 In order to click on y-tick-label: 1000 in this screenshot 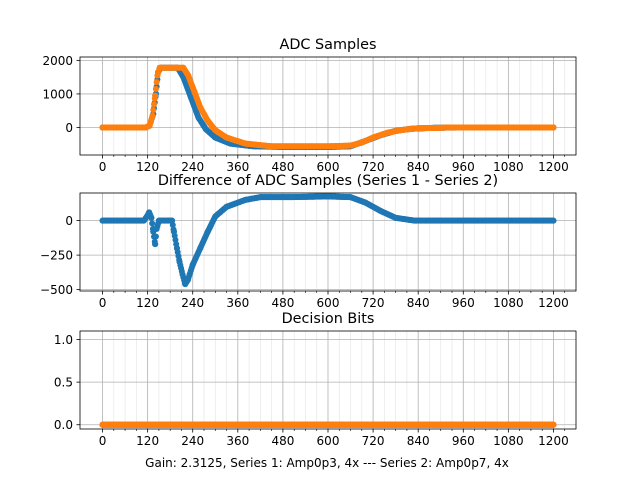, I will do `click(57, 94)`.